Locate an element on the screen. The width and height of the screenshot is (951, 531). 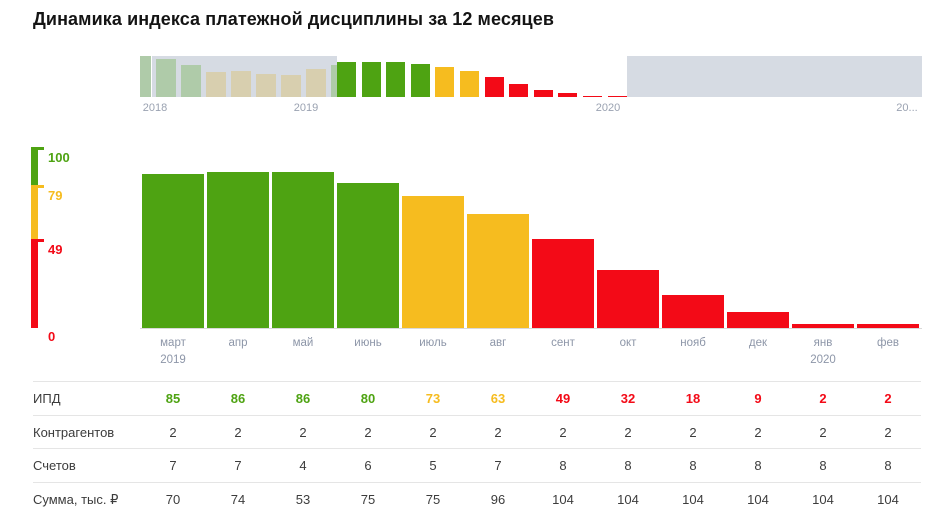
x-axis-label: июль is located at coordinates (433, 343).